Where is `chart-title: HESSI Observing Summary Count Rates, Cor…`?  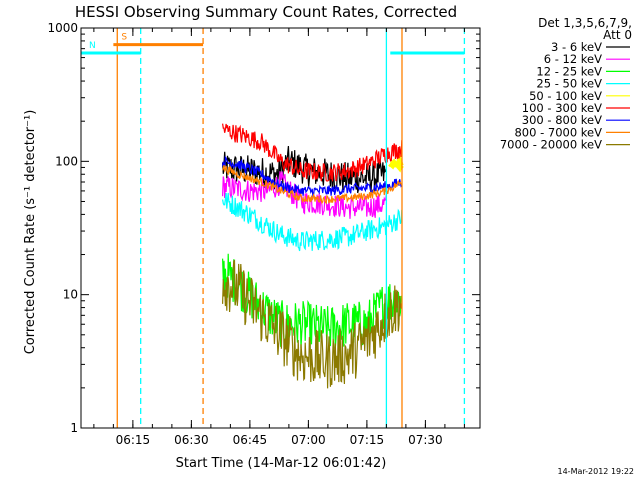 chart-title: HESSI Observing Summary Count Rates, Cor… is located at coordinates (266, 12).